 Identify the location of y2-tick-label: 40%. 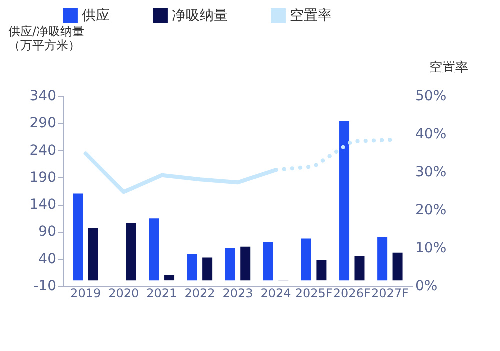
(431, 134).